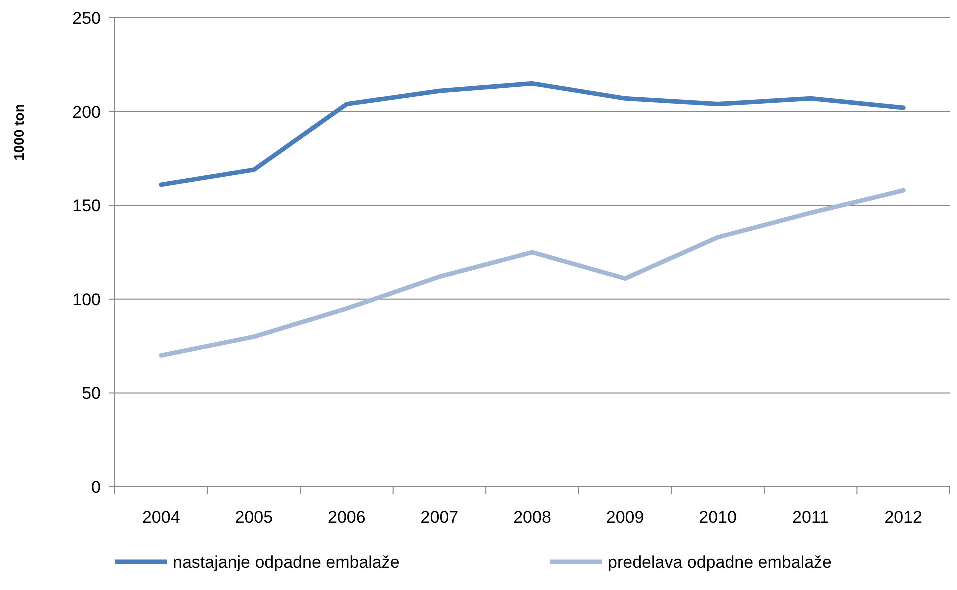 This screenshot has width=957, height=590. Describe the element at coordinates (720, 562) in the screenshot. I see `legend-label: predelava odpadne embalaže` at that location.